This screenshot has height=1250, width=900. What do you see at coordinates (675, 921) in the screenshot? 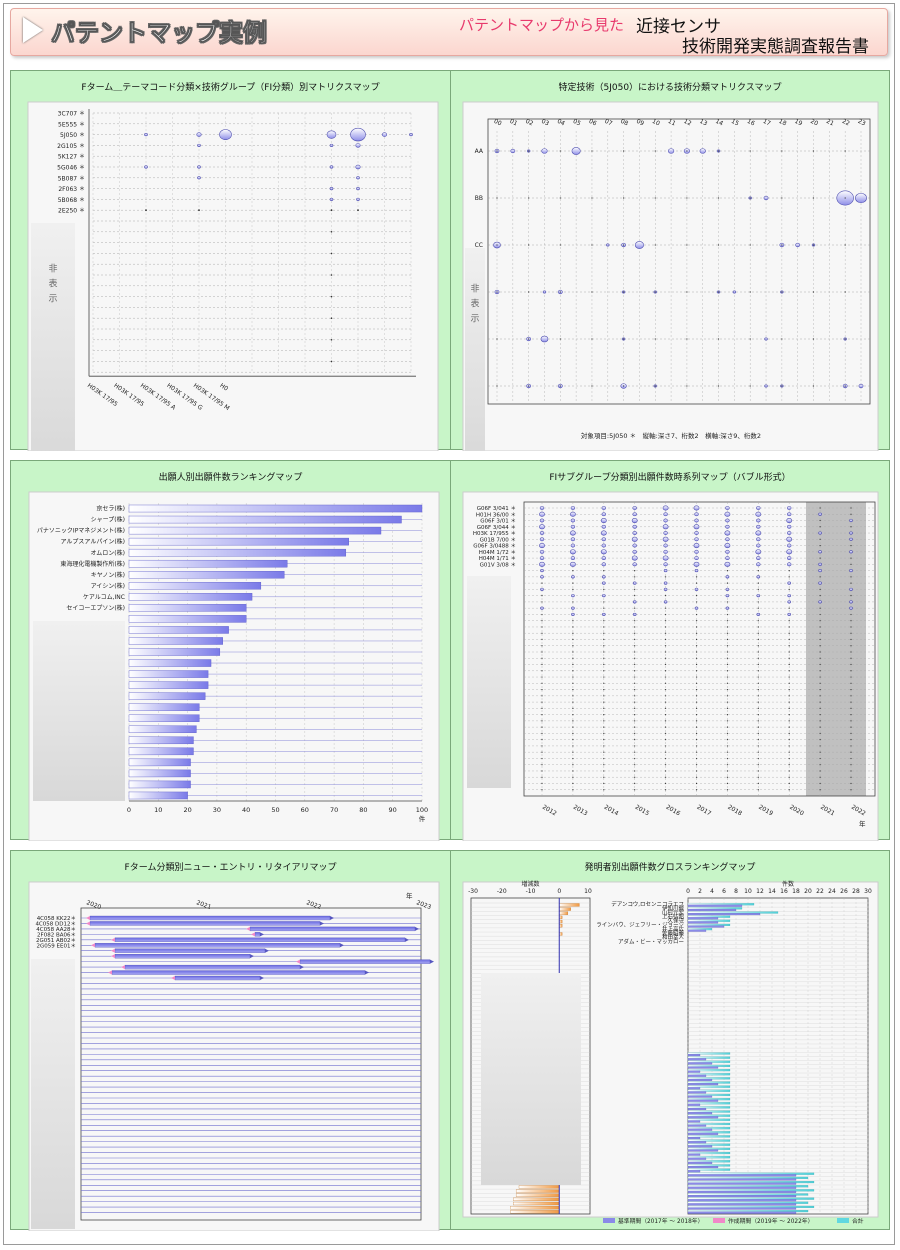
I see `inventor-label: 久保守` at bounding box center [675, 921].